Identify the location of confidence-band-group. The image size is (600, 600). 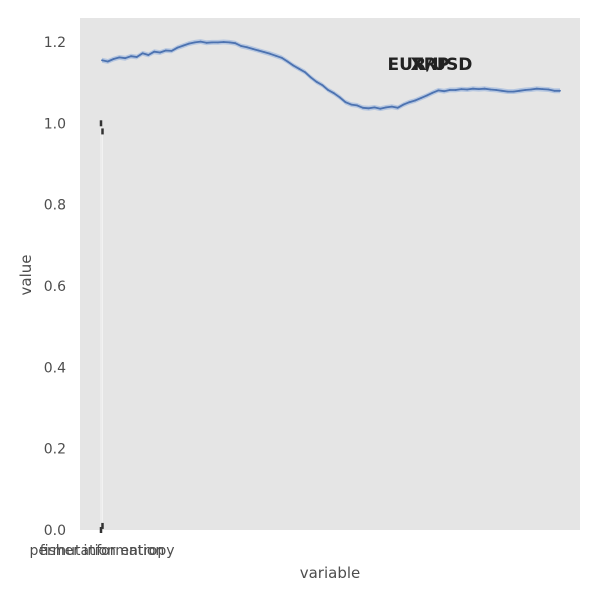
(331, 75).